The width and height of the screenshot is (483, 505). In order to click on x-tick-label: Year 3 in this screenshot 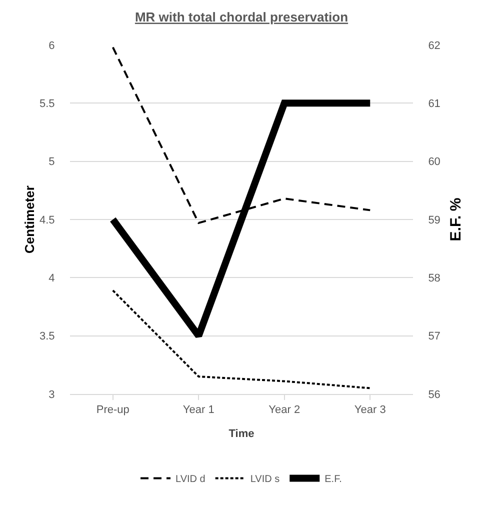, I will do `click(370, 410)`.